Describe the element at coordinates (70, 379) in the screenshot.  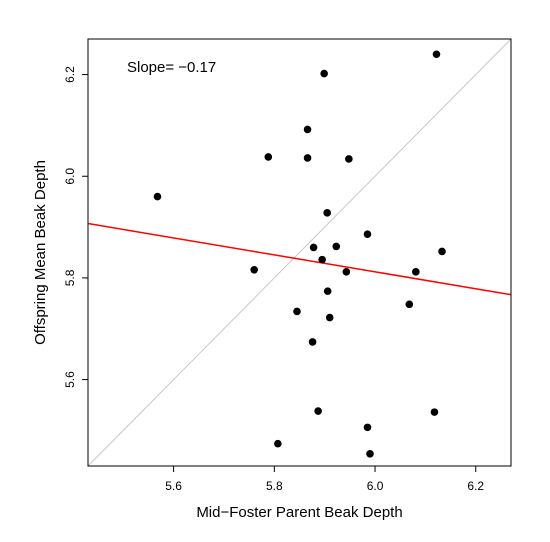
I see `y-tick-label: 5.6` at that location.